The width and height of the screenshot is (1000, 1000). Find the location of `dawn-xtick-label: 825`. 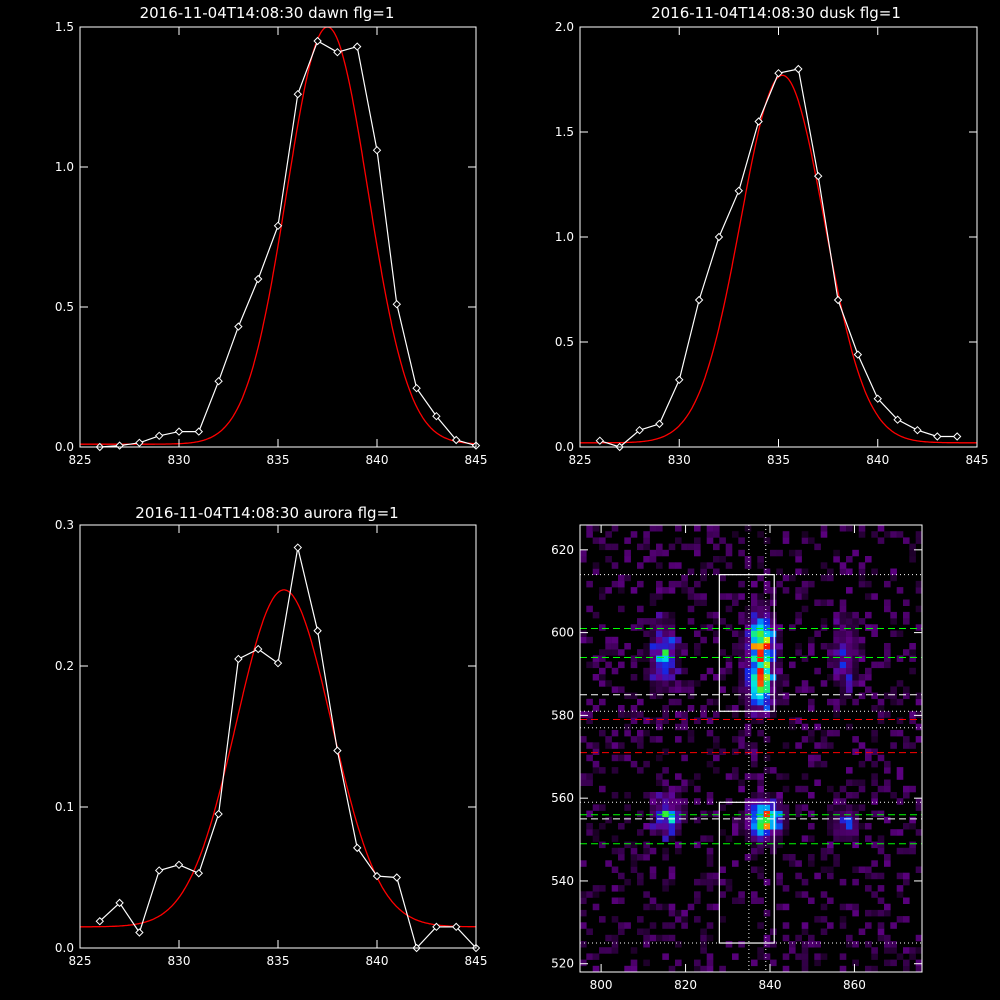

dawn-xtick-label: 825 is located at coordinates (80, 460).